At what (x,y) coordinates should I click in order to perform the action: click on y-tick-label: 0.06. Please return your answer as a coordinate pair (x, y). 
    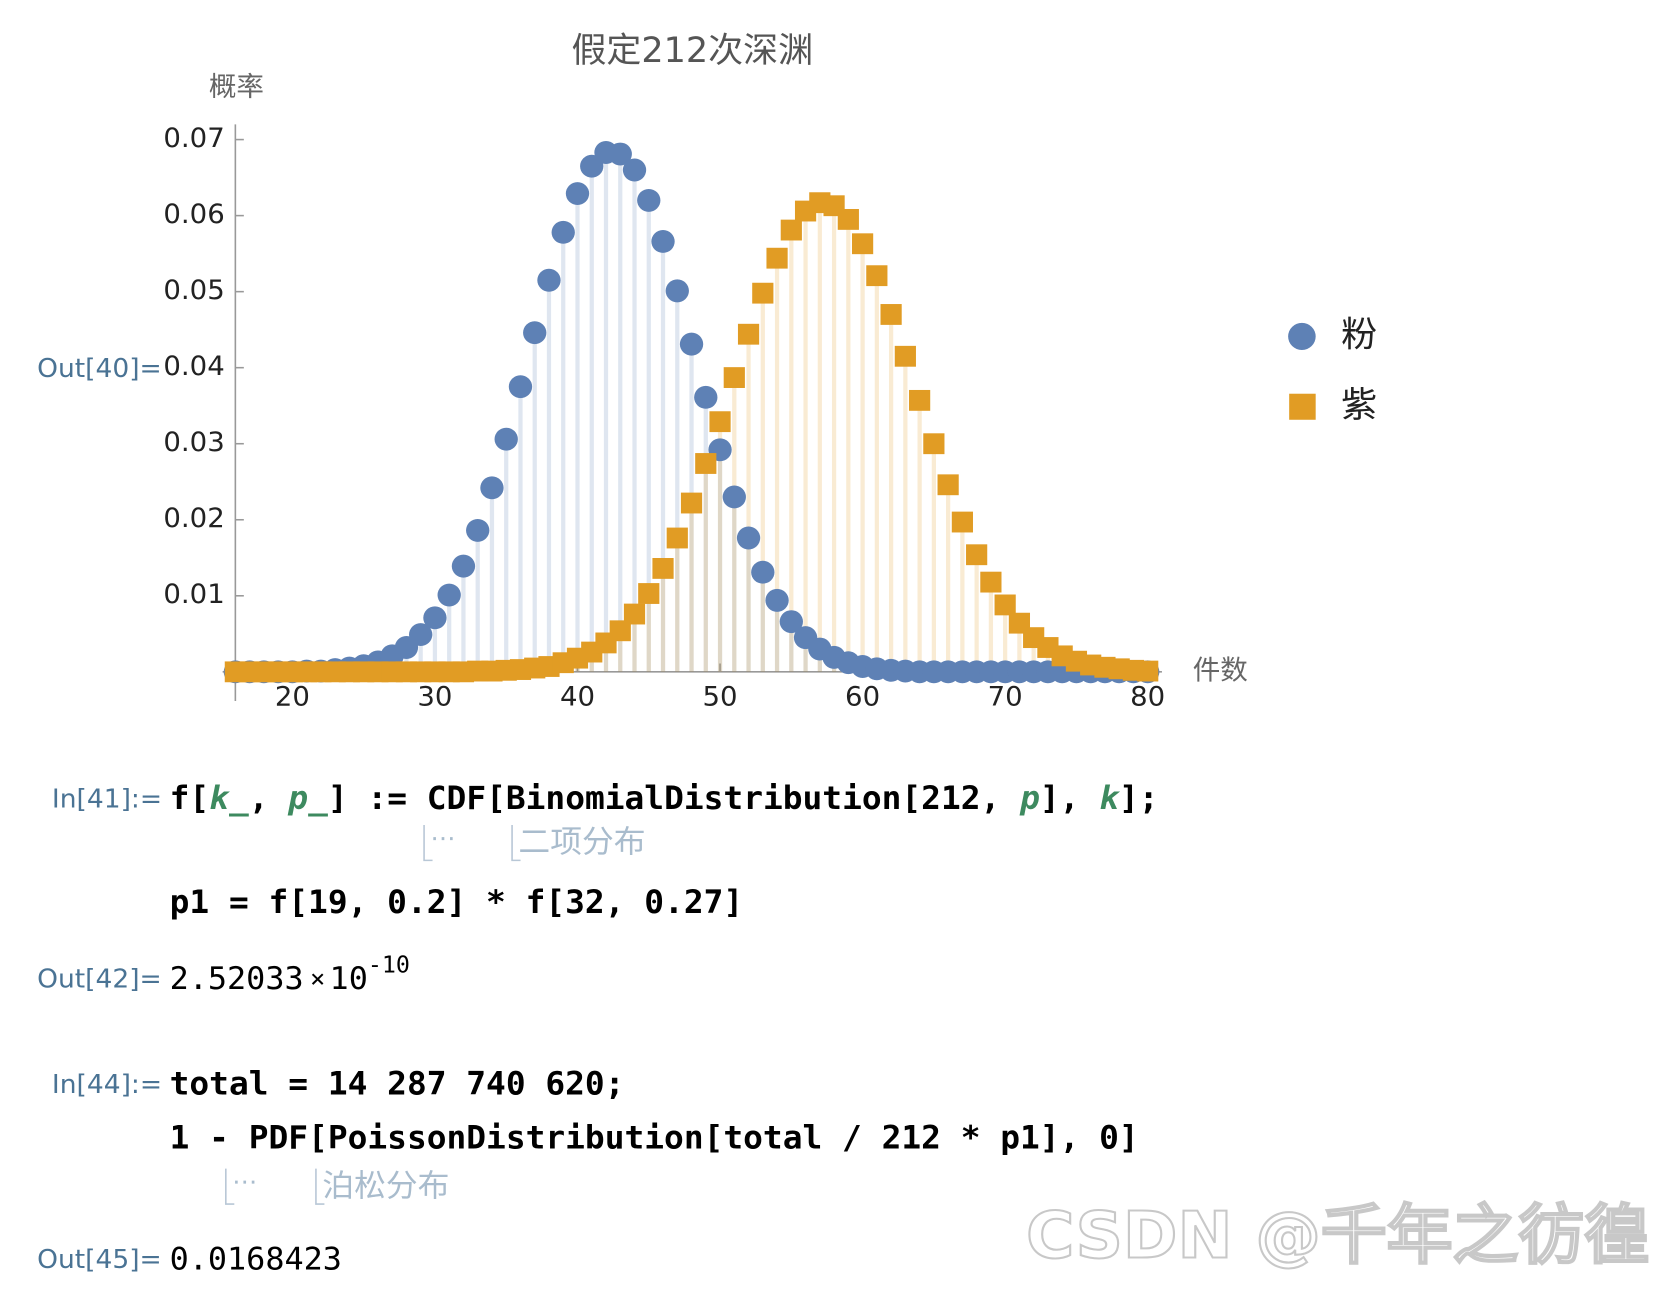
    Looking at the image, I should click on (193, 214).